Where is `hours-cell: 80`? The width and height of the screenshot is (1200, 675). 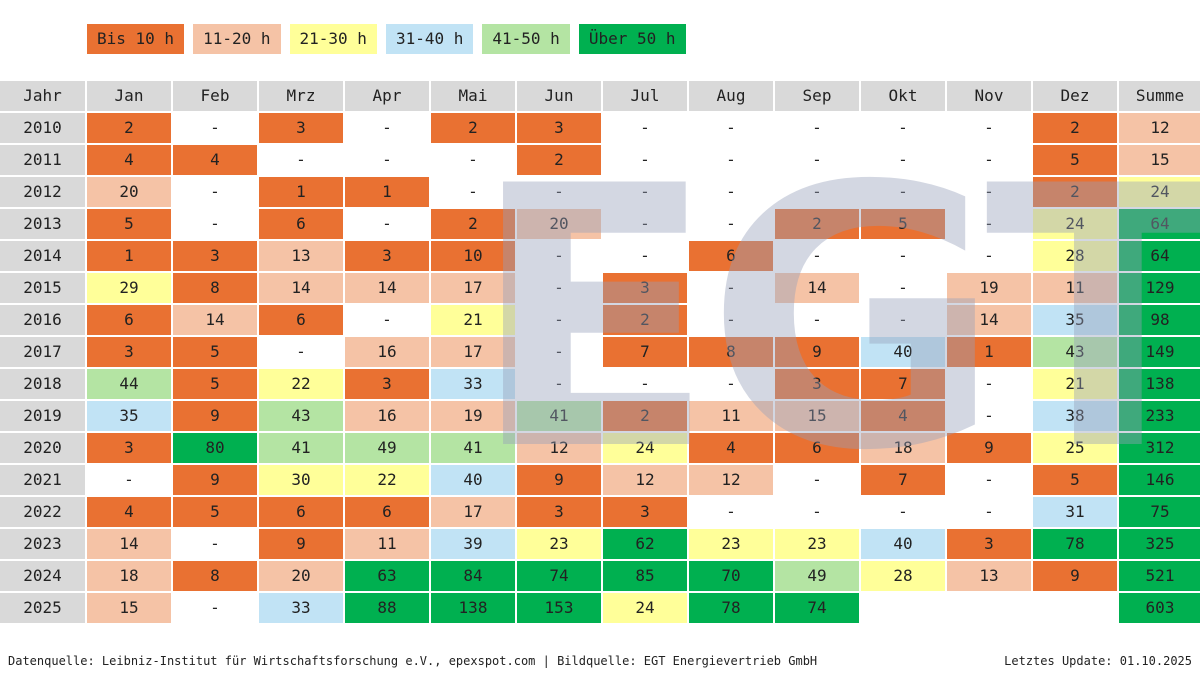 hours-cell: 80 is located at coordinates (215, 448).